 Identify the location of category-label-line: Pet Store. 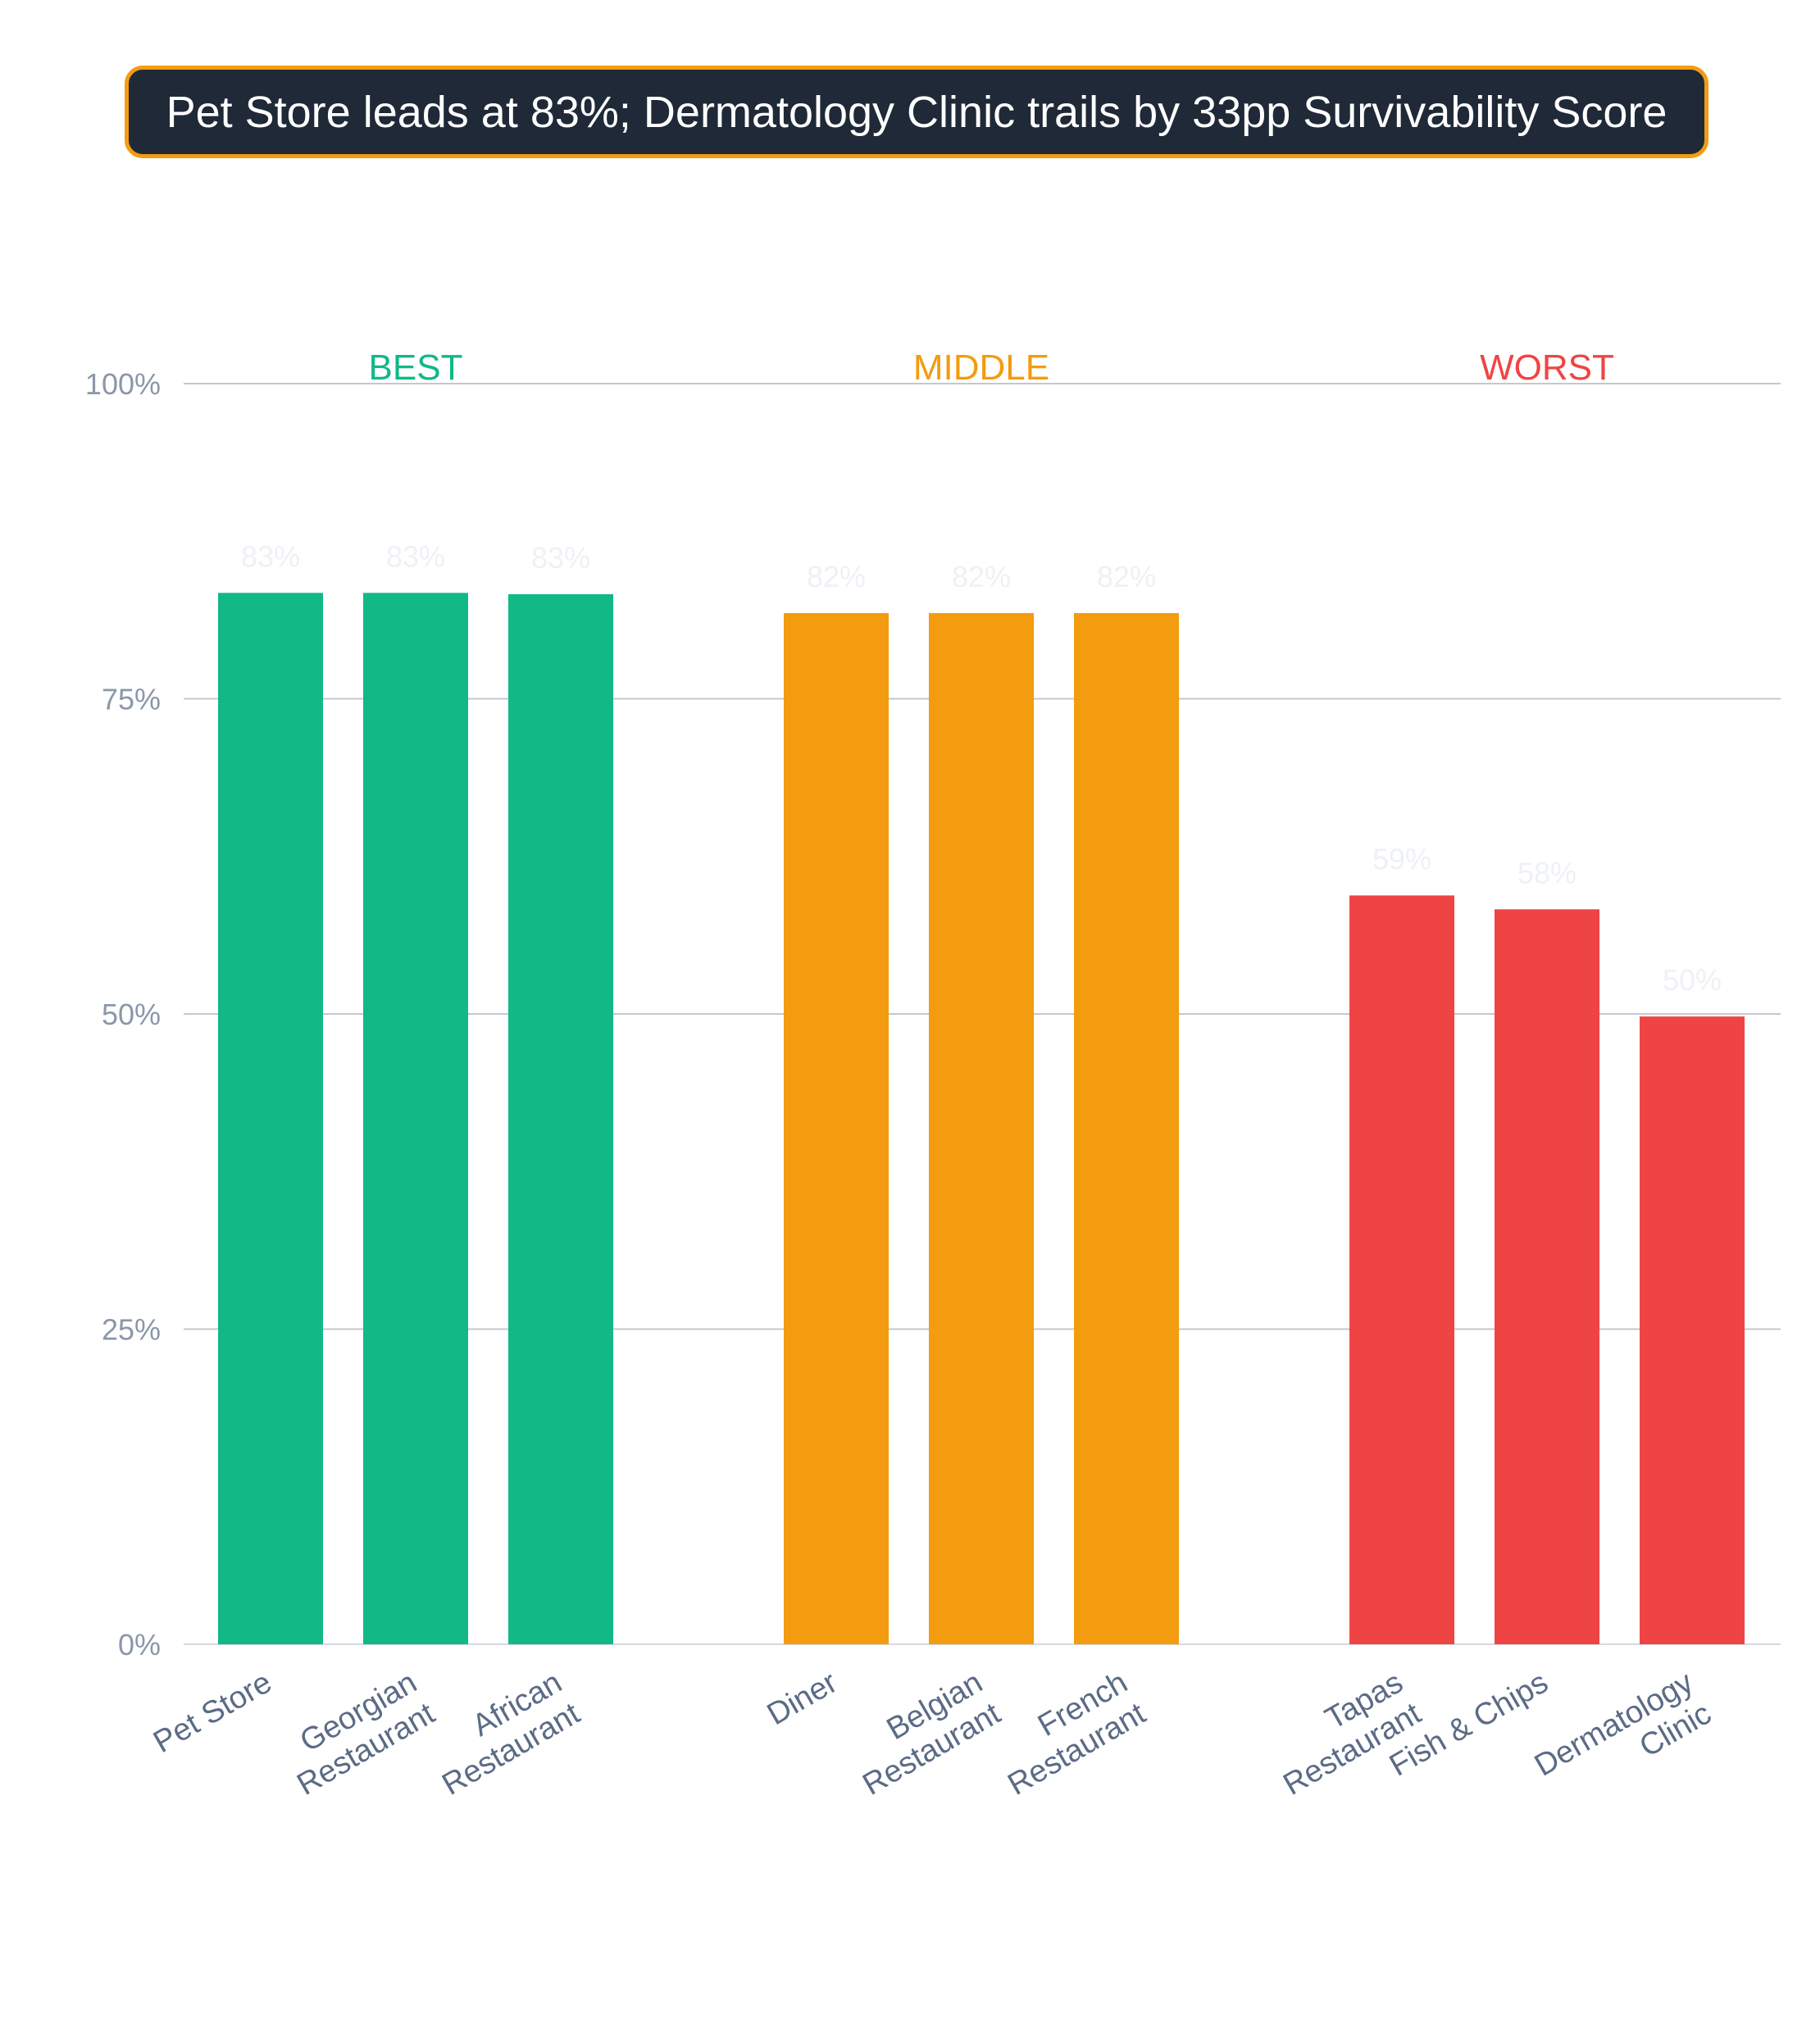
(212, 1712).